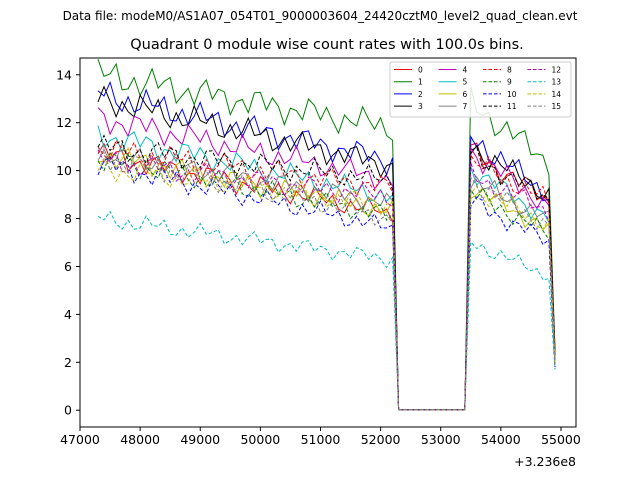 This screenshot has width=640, height=480. What do you see at coordinates (465, 106) in the screenshot?
I see `legend-label-7: 7` at bounding box center [465, 106].